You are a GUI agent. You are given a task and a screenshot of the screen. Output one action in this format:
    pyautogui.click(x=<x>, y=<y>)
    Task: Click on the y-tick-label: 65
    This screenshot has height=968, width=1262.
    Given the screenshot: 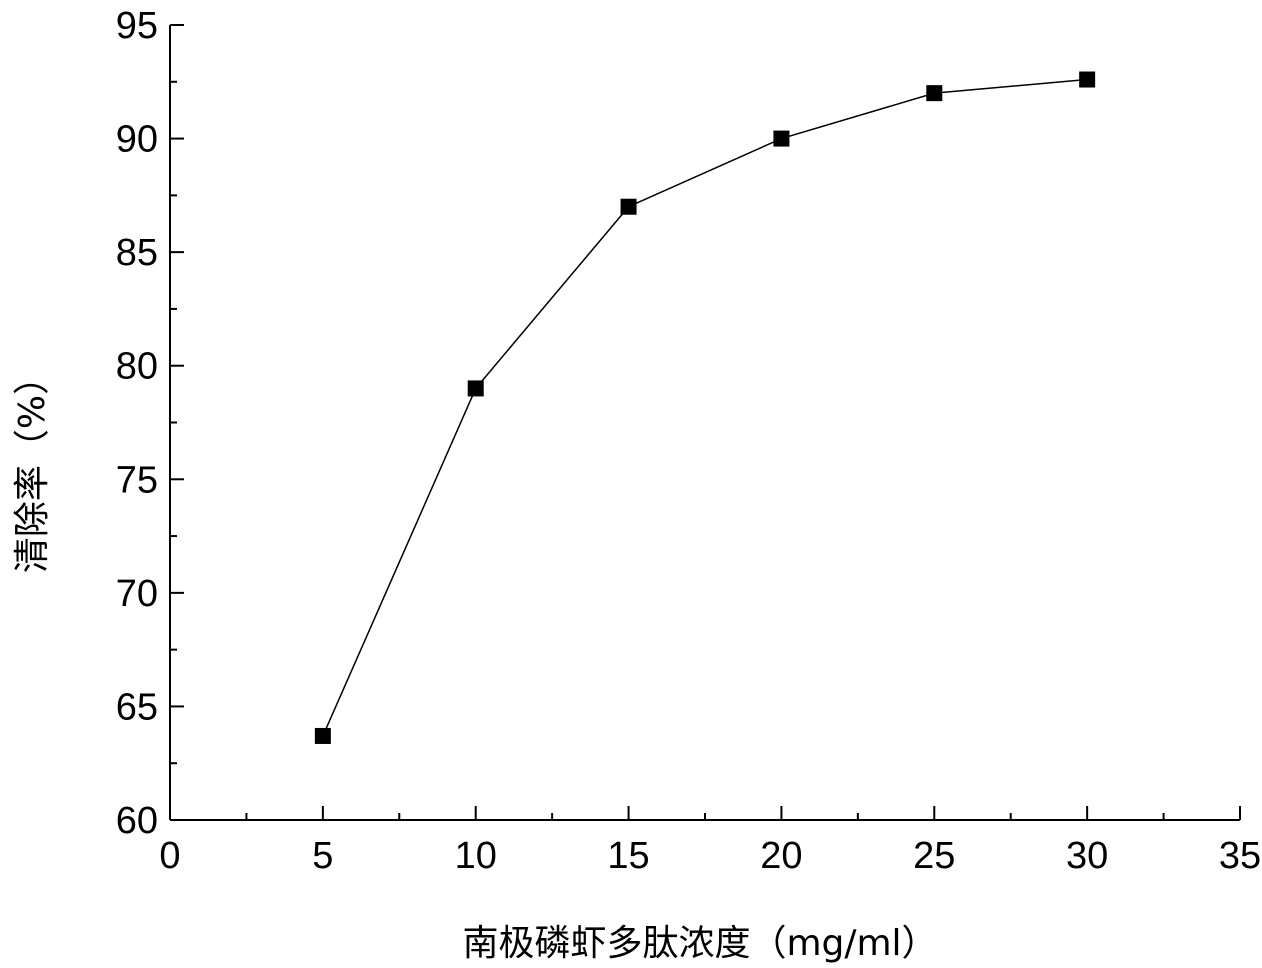 What is the action you would take?
    pyautogui.click(x=137, y=707)
    